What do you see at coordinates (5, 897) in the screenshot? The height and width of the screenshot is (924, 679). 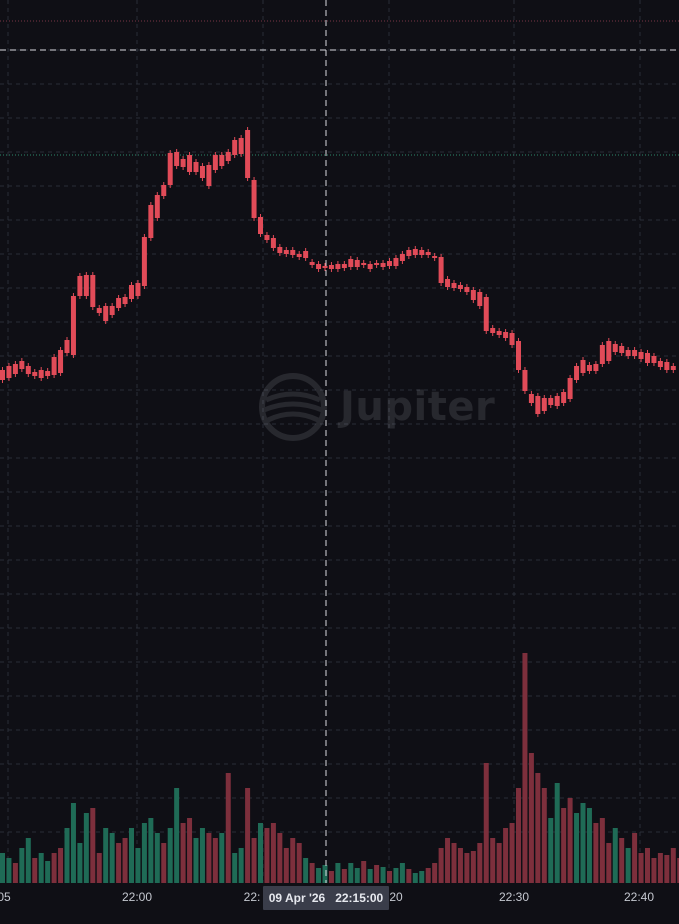 I see `x-tick-label: 05` at bounding box center [5, 897].